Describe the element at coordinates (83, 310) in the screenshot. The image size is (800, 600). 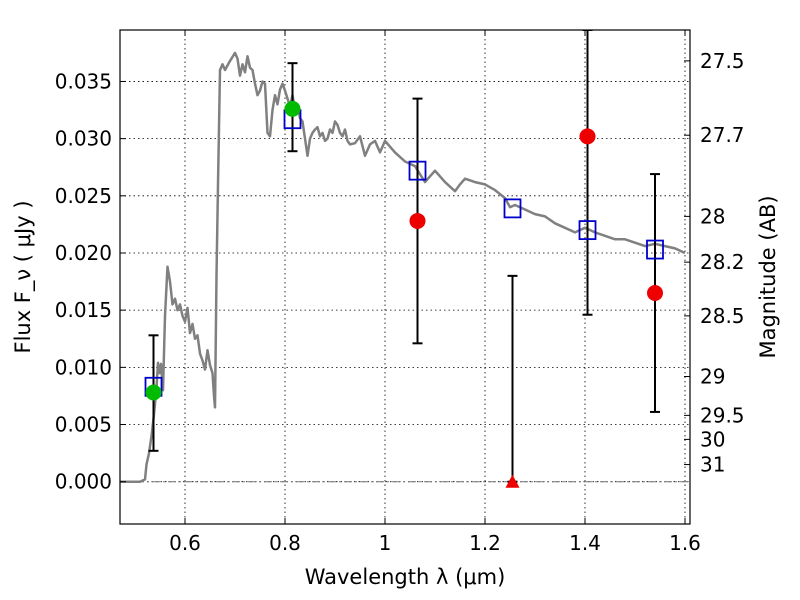
I see `y-tick-label: 0.015` at that location.